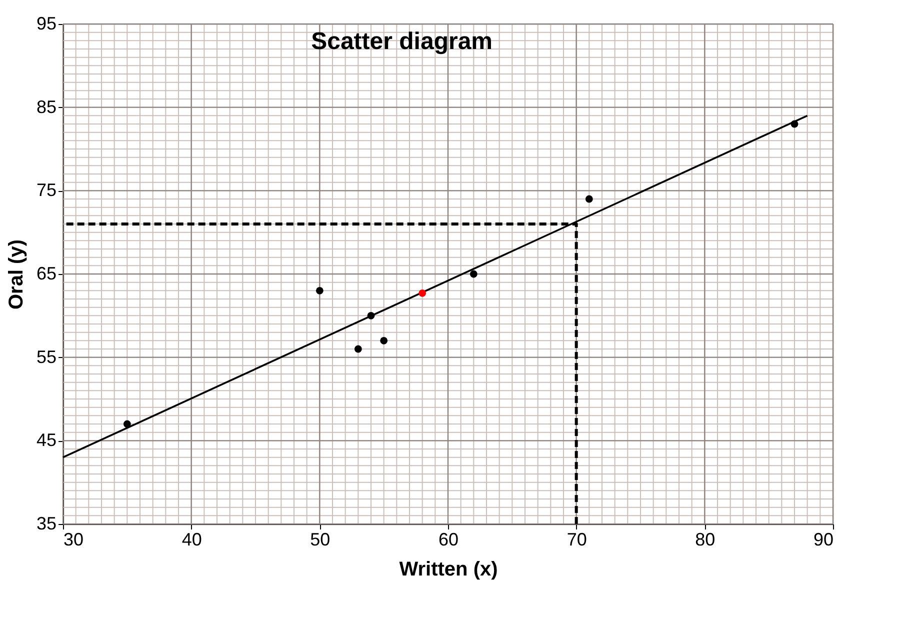 The width and height of the screenshot is (901, 618). I want to click on x-tick-label: 50, so click(320, 540).